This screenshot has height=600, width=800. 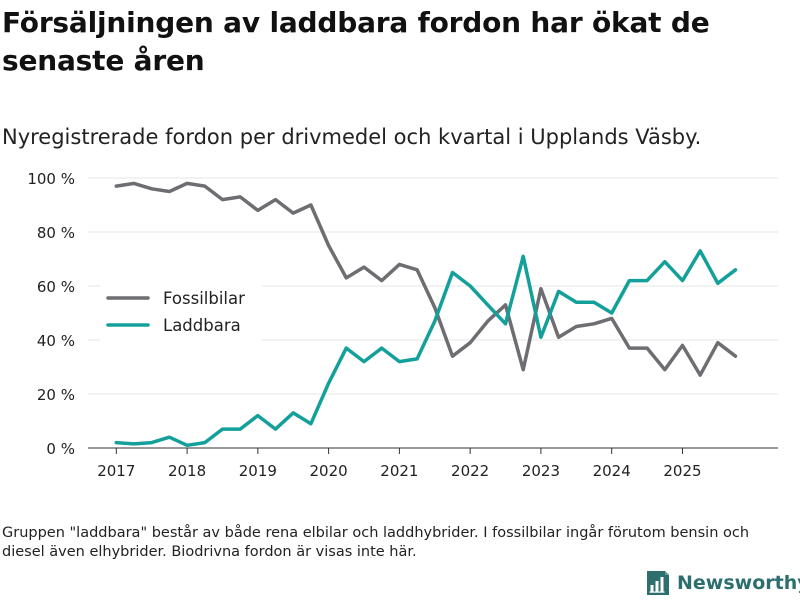 What do you see at coordinates (204, 298) in the screenshot?
I see `legend-label-fossilbilar: Fossilbilar` at bounding box center [204, 298].